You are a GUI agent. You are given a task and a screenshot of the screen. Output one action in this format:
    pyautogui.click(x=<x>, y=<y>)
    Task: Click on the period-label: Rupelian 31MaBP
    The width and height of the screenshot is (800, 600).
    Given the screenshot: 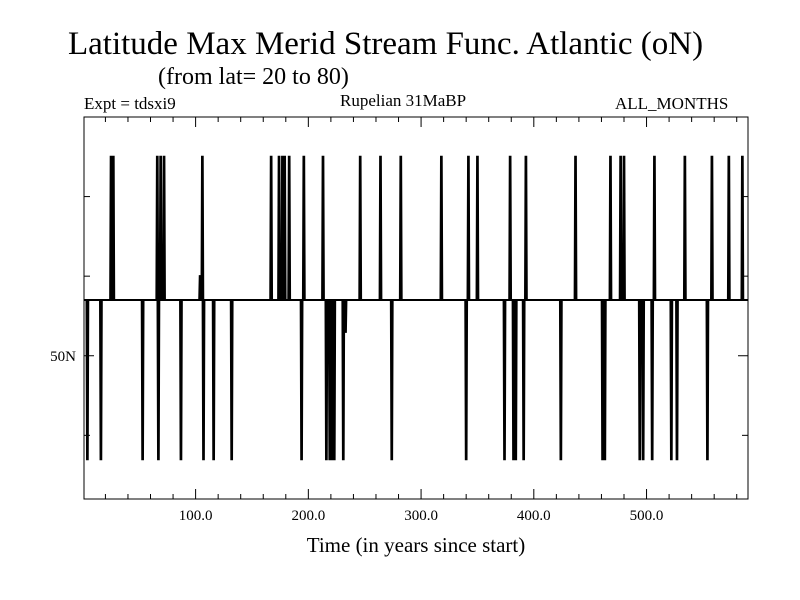 What is the action you would take?
    pyautogui.click(x=403, y=100)
    